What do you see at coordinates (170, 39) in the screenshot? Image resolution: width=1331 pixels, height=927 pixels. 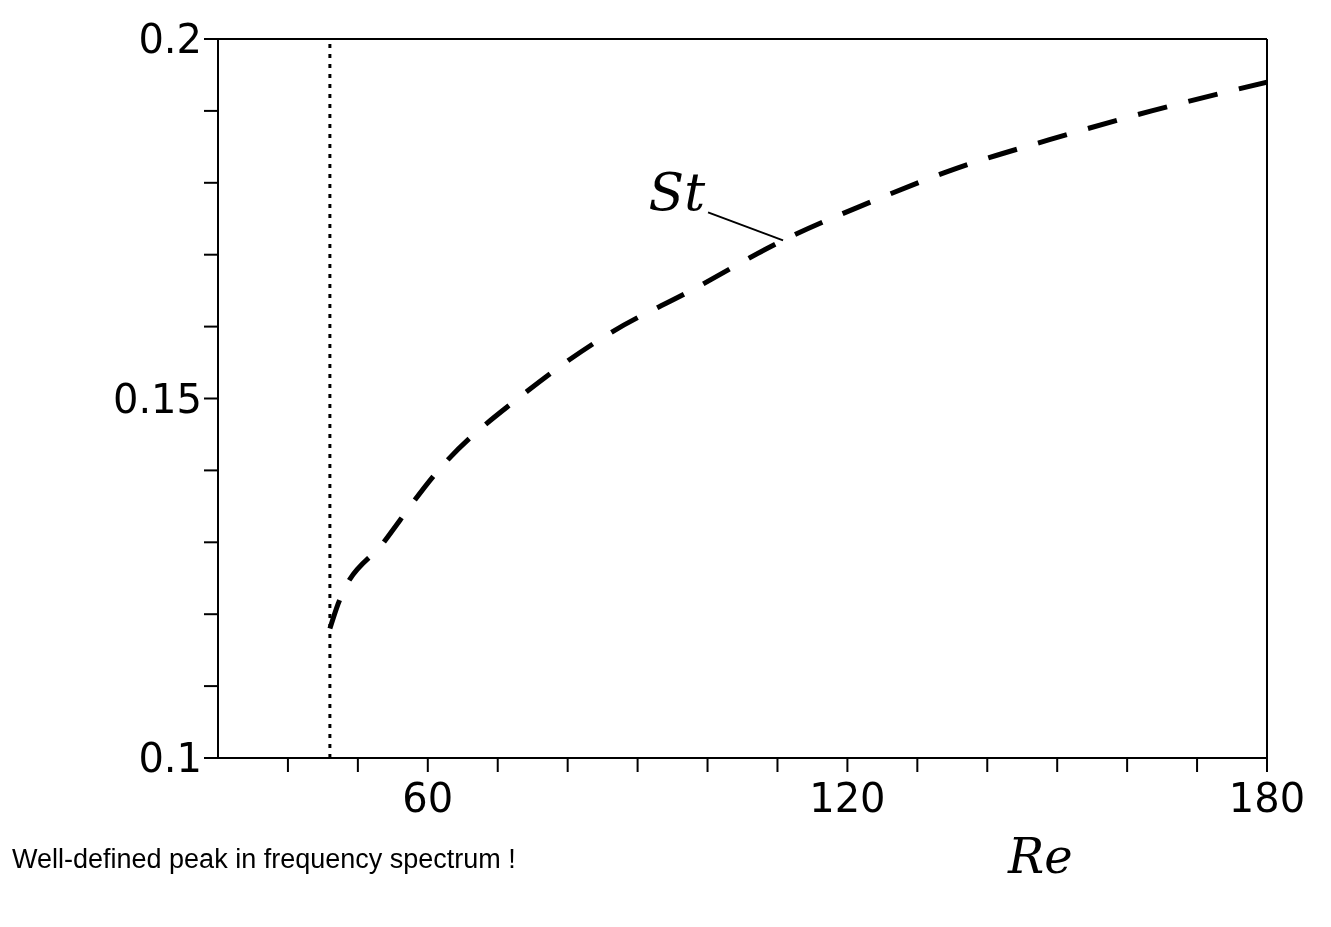 I see `y-tick-label: 0.2` at bounding box center [170, 39].